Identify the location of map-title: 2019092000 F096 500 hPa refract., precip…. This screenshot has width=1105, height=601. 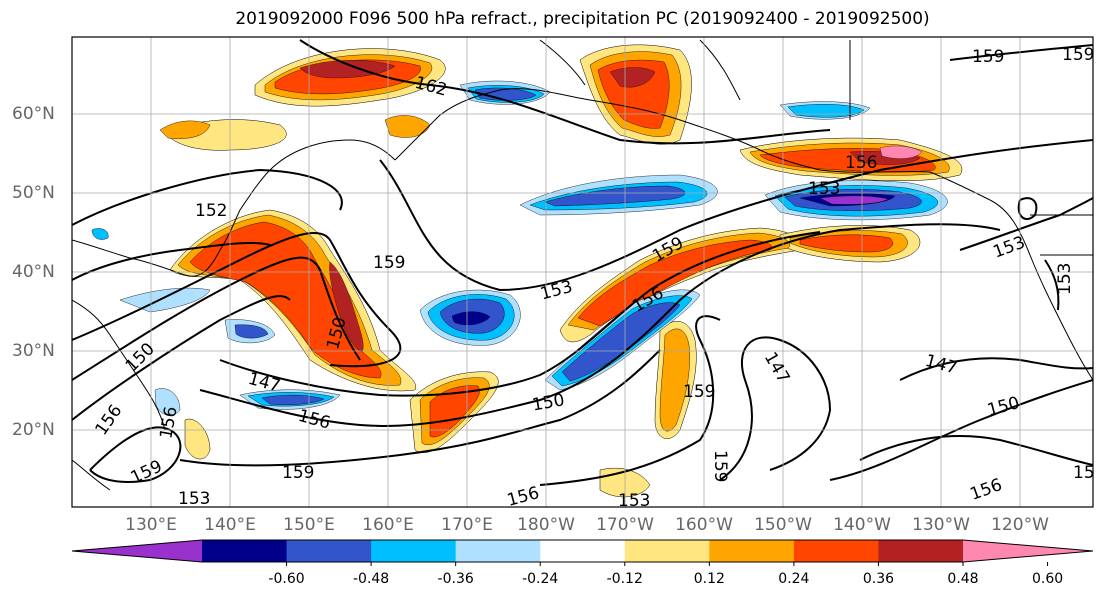
(582, 19).